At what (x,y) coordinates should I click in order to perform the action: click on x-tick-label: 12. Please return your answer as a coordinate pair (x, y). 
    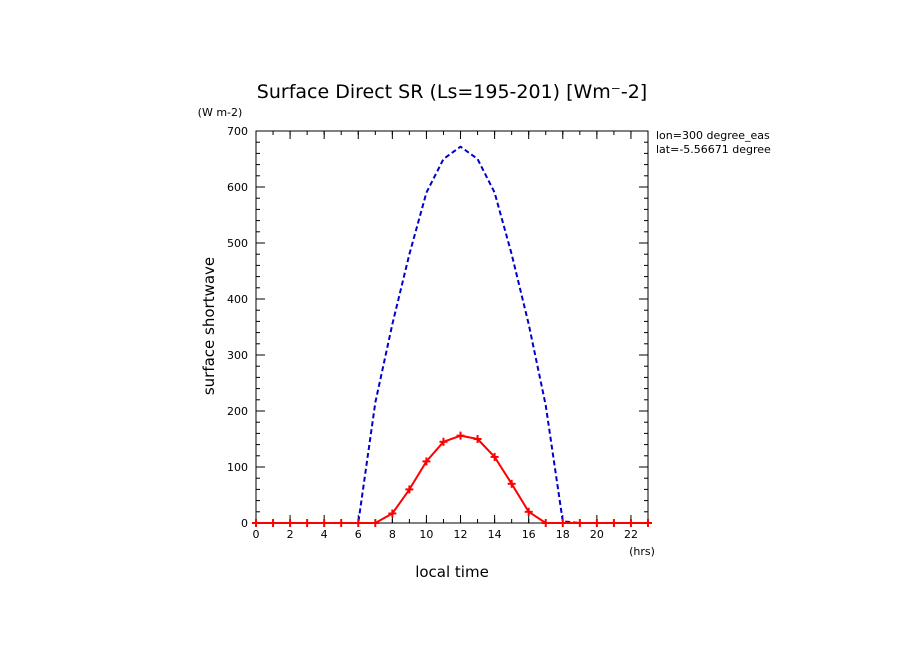
    Looking at the image, I should click on (461, 534).